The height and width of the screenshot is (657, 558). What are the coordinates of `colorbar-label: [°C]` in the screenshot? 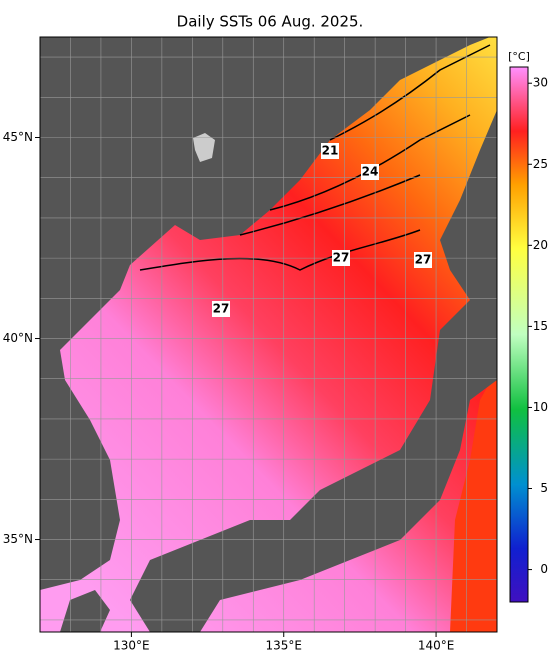 It's located at (519, 56).